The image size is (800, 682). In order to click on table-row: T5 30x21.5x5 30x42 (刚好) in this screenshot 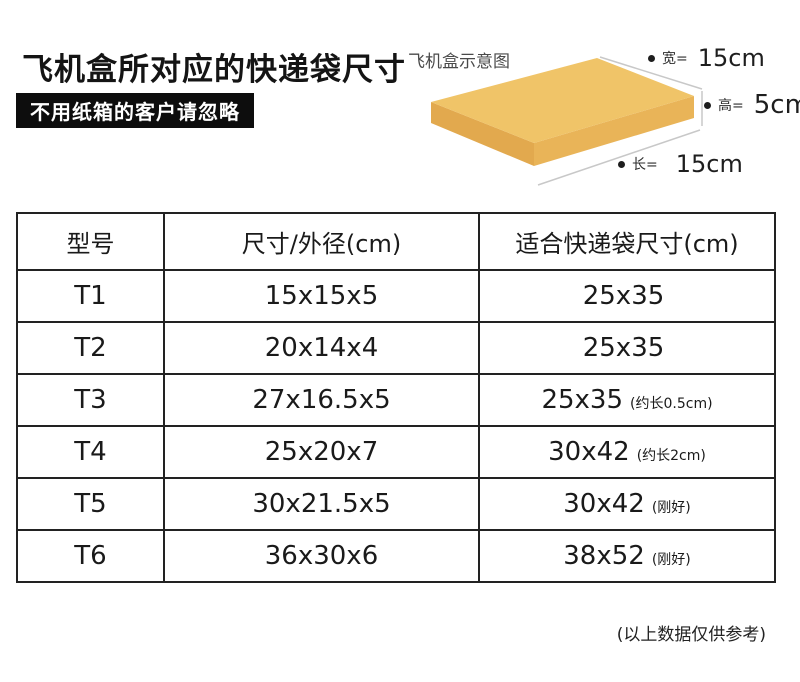, I will do `click(396, 504)`.